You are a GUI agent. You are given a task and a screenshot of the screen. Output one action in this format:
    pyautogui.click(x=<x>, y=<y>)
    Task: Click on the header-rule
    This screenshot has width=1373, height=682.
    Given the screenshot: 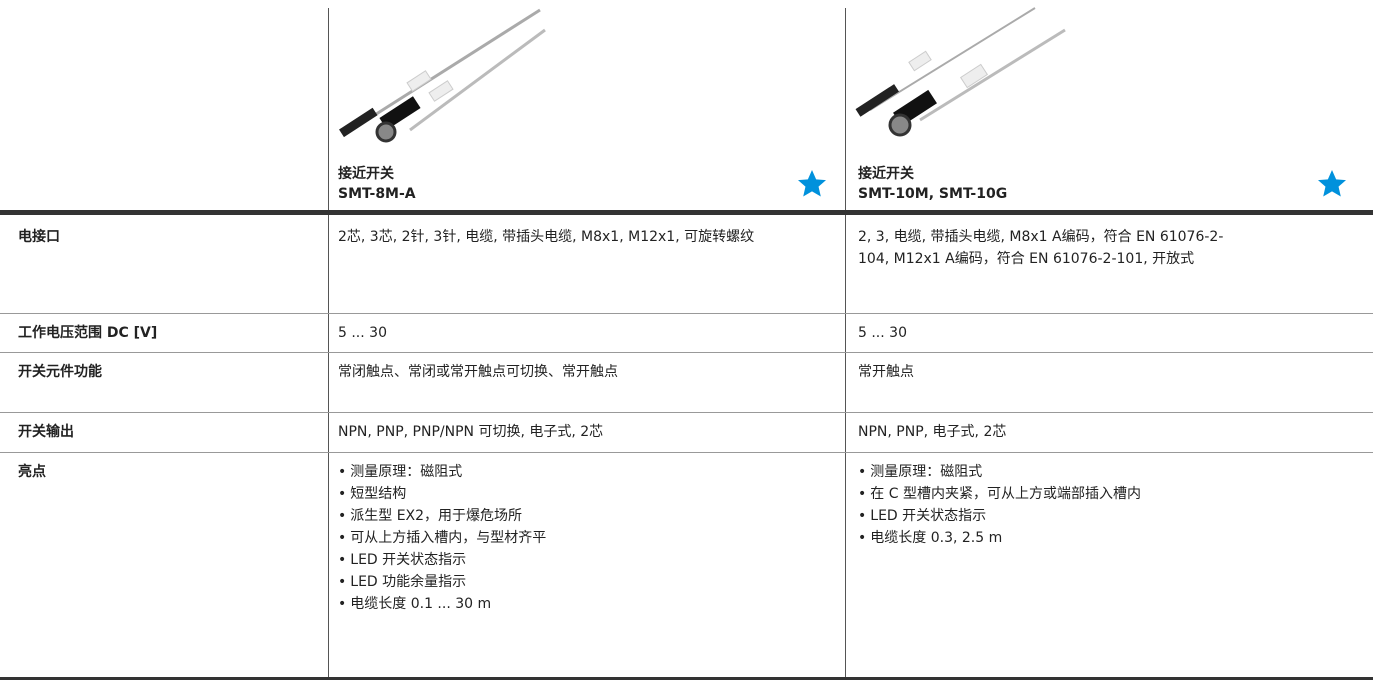 What is the action you would take?
    pyautogui.click(x=686, y=212)
    